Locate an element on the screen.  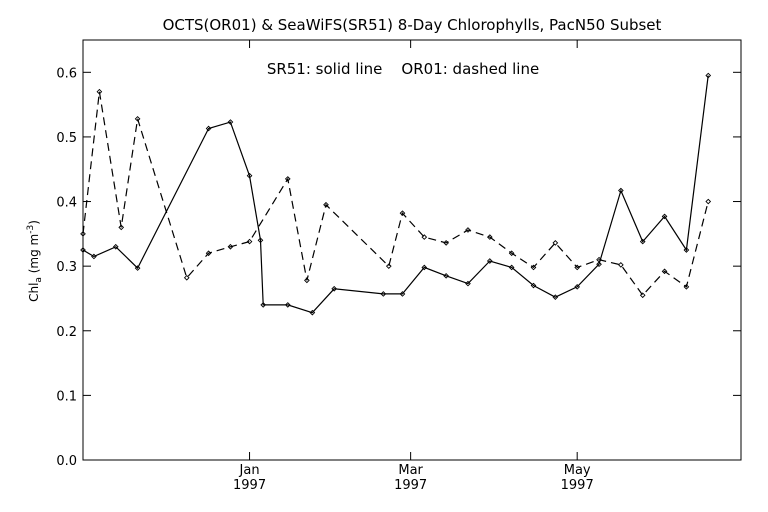
y-tick-label: 0.4 is located at coordinates (66, 203).